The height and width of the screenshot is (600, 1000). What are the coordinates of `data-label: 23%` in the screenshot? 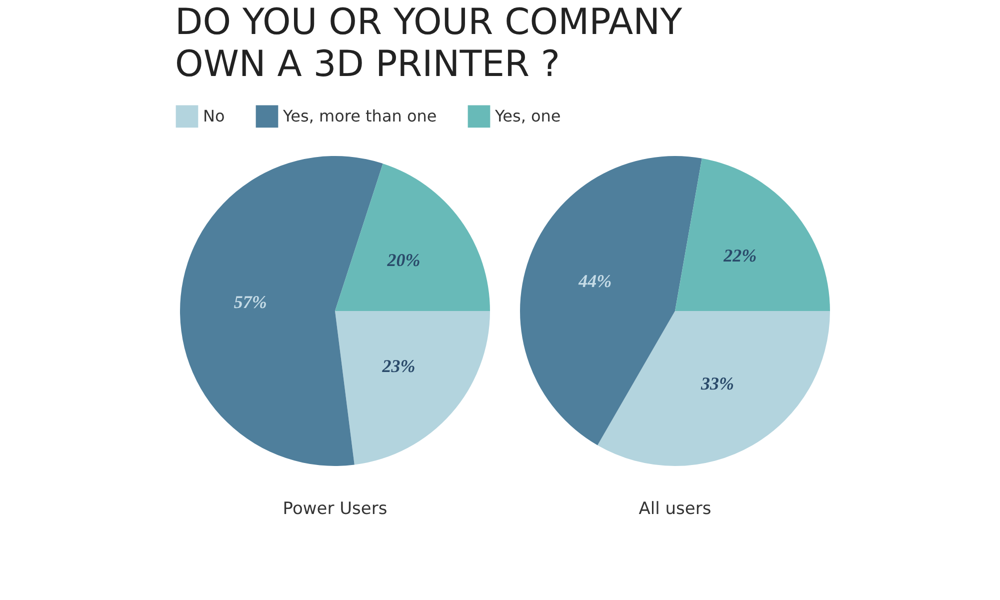 It's located at (398, 366).